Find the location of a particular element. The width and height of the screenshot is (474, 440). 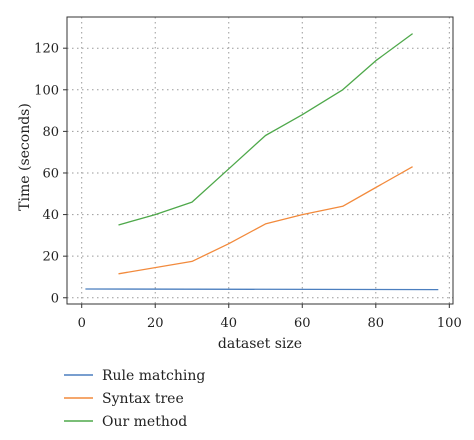

x-tick-label: 100 is located at coordinates (449, 323).